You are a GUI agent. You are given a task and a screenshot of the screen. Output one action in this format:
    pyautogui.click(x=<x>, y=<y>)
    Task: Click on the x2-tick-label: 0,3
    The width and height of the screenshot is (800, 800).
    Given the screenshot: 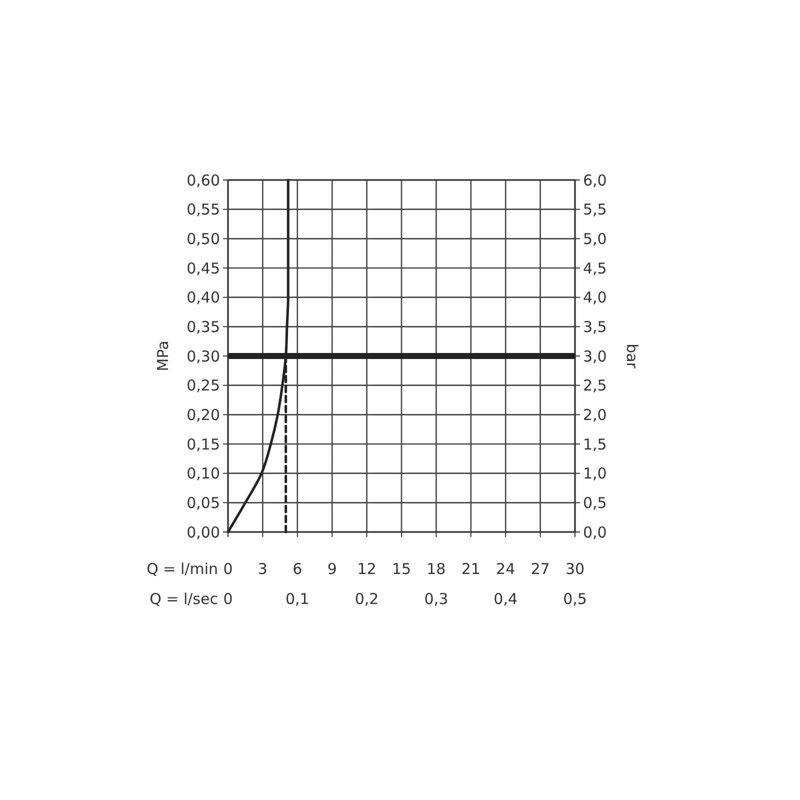 What is the action you would take?
    pyautogui.click(x=436, y=599)
    